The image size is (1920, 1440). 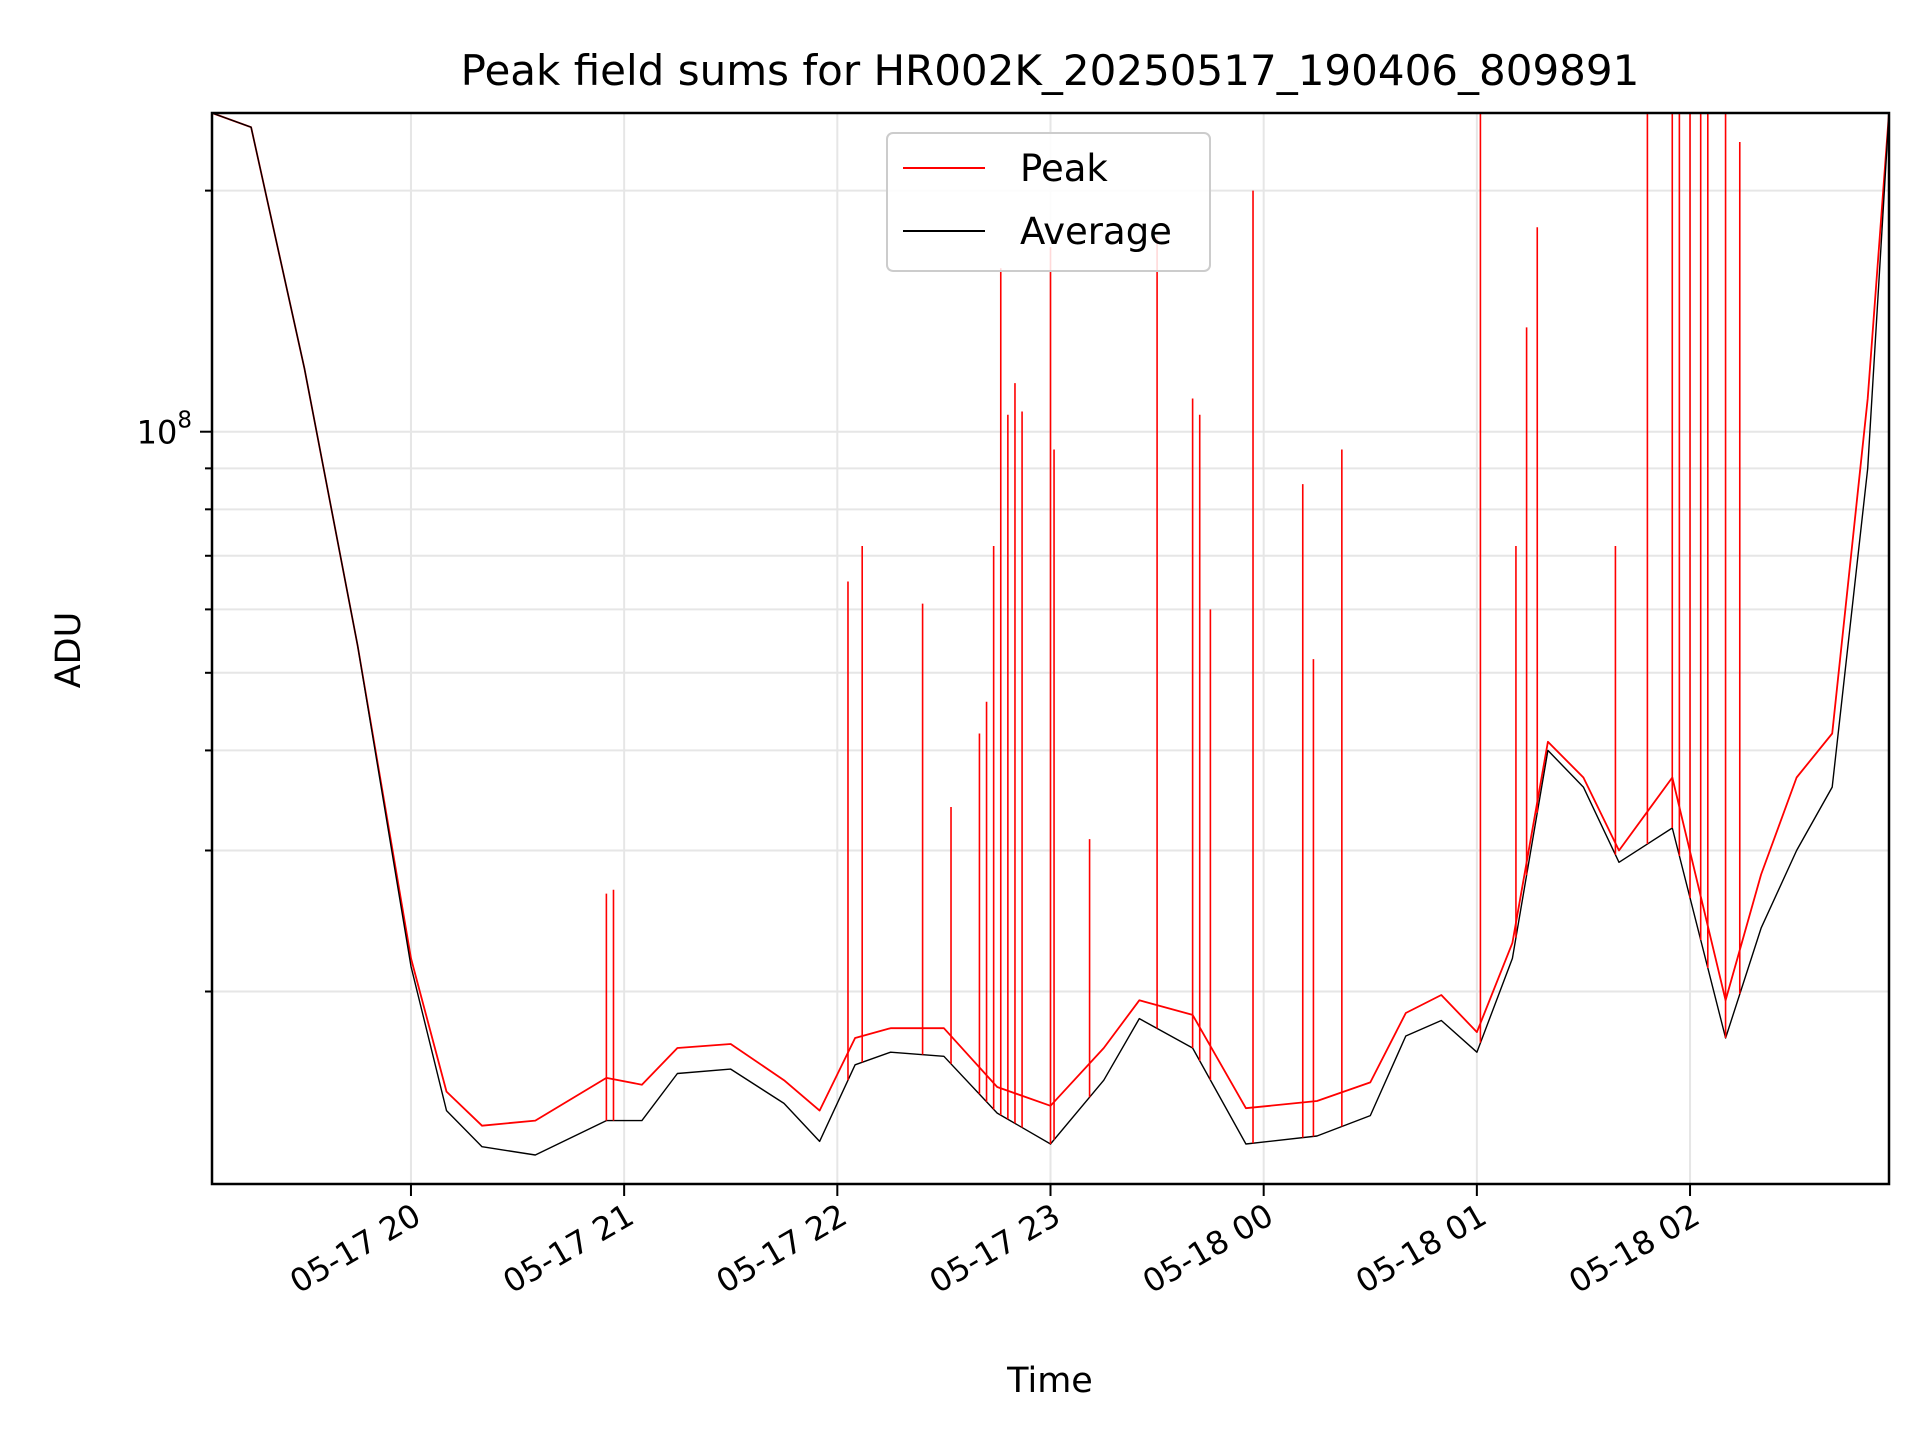 What do you see at coordinates (164, 430) in the screenshot?
I see `y-tick-label: 108` at bounding box center [164, 430].